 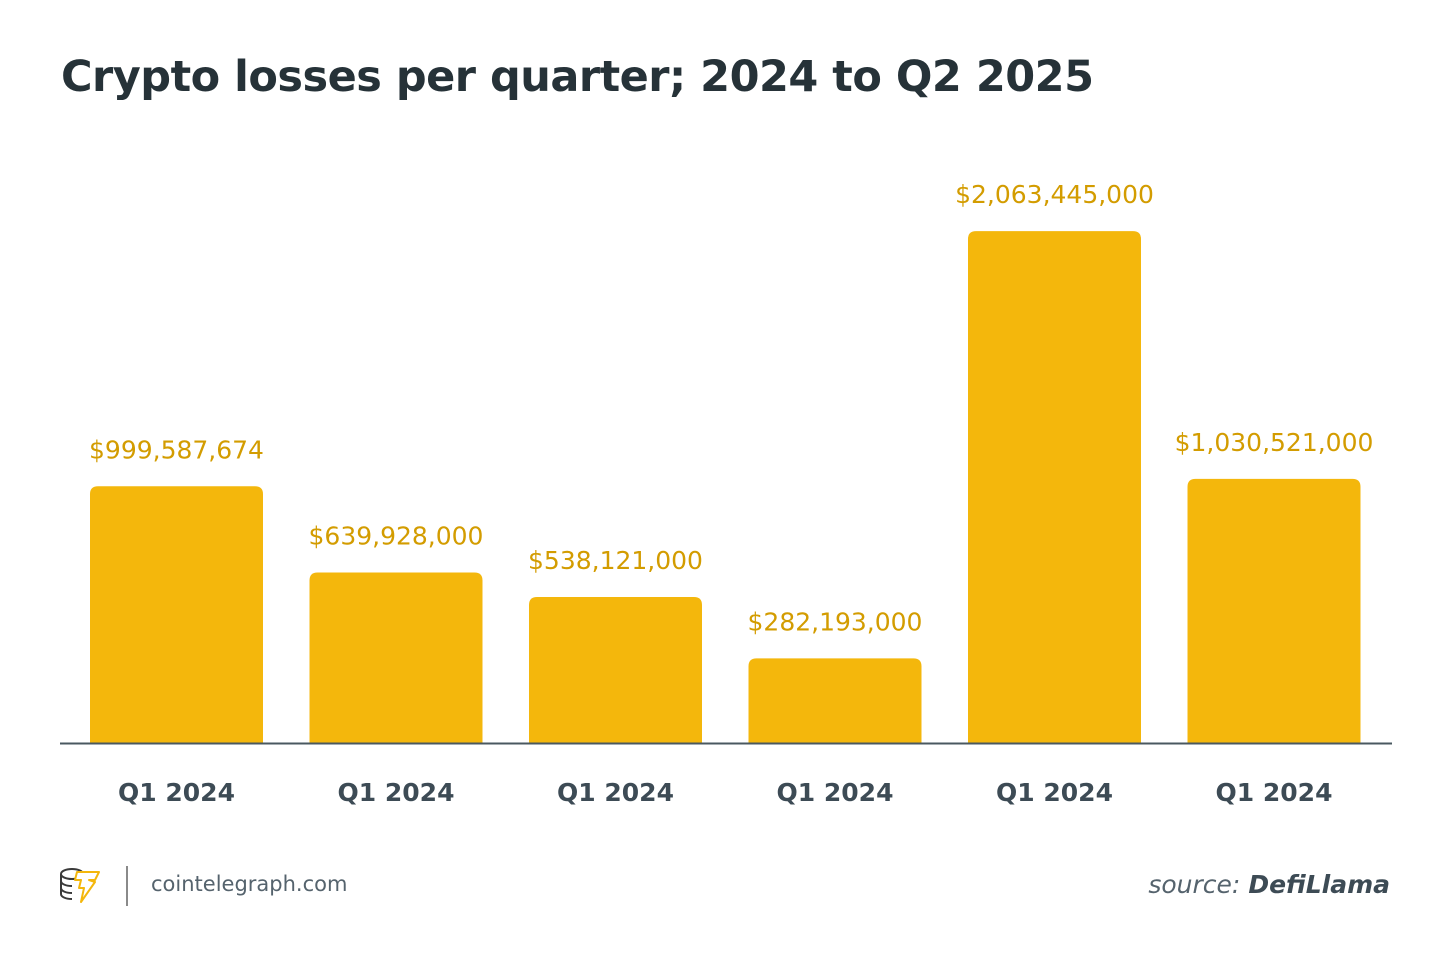 I want to click on data-label: $2,063,445,000, so click(x=1054, y=194).